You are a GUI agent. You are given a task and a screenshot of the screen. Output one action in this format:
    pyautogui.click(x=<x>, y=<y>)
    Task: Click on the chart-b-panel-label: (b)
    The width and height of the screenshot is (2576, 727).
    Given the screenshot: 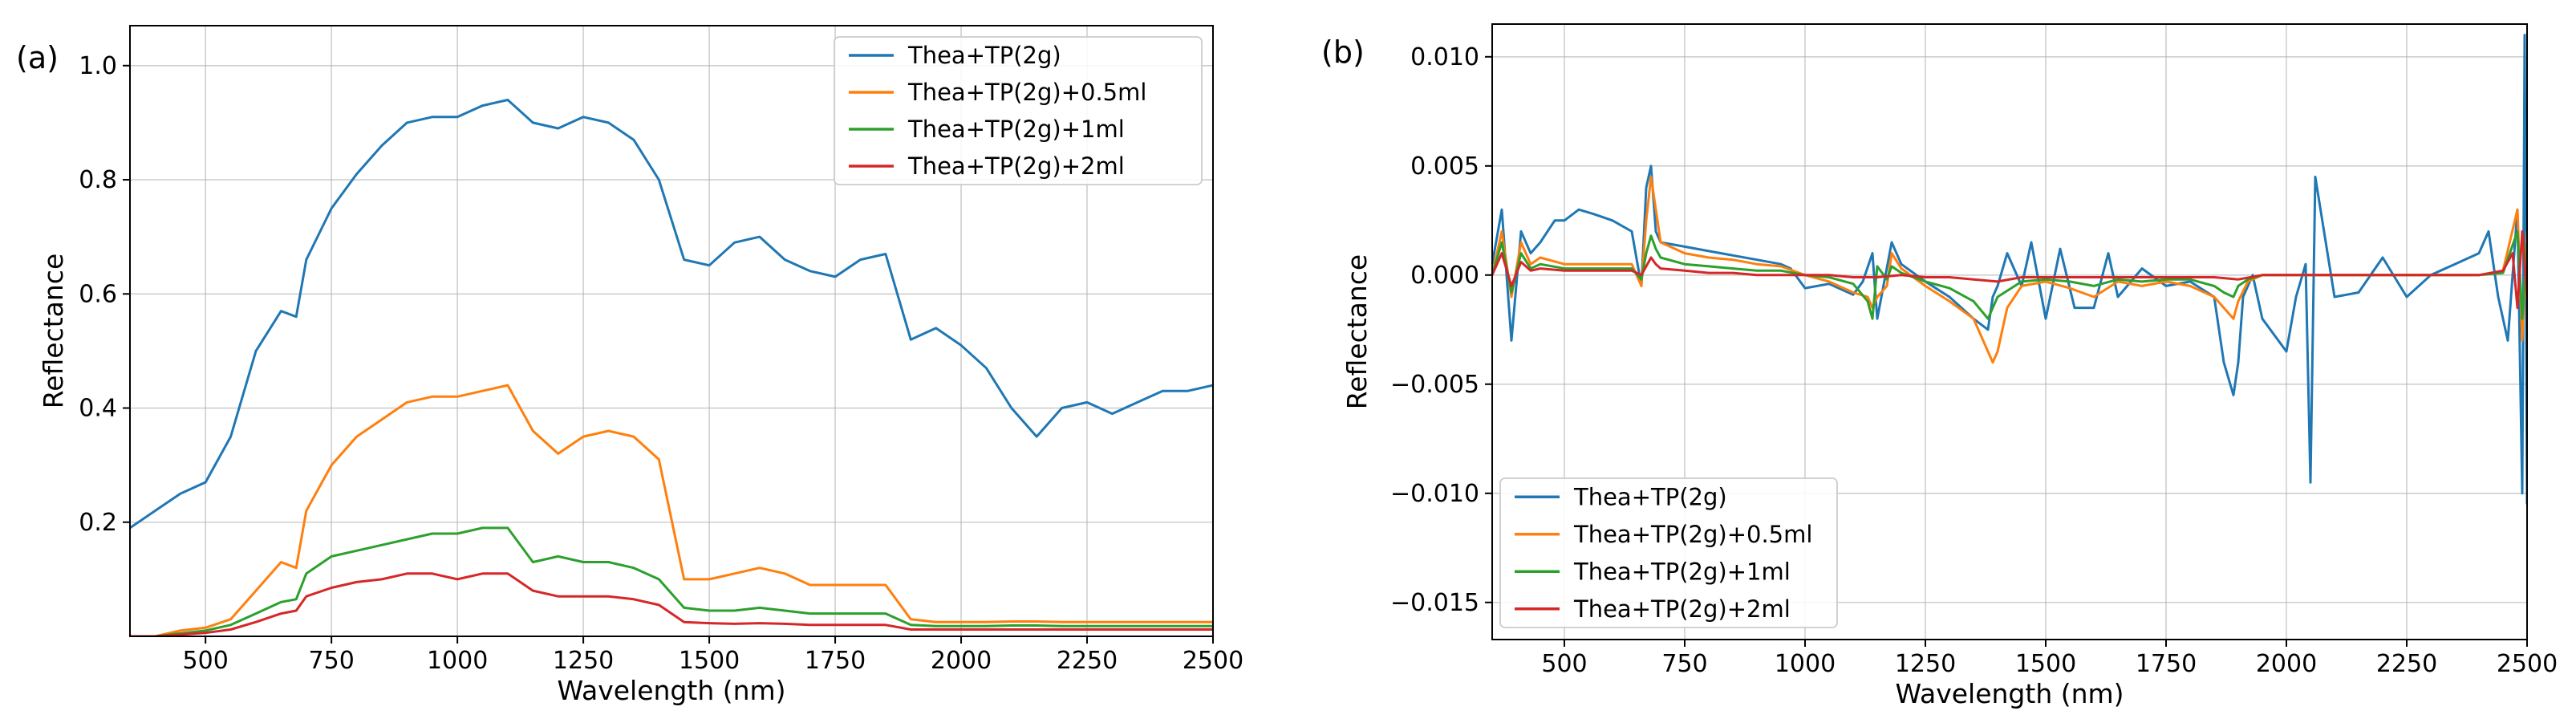 What is the action you would take?
    pyautogui.click(x=1343, y=53)
    